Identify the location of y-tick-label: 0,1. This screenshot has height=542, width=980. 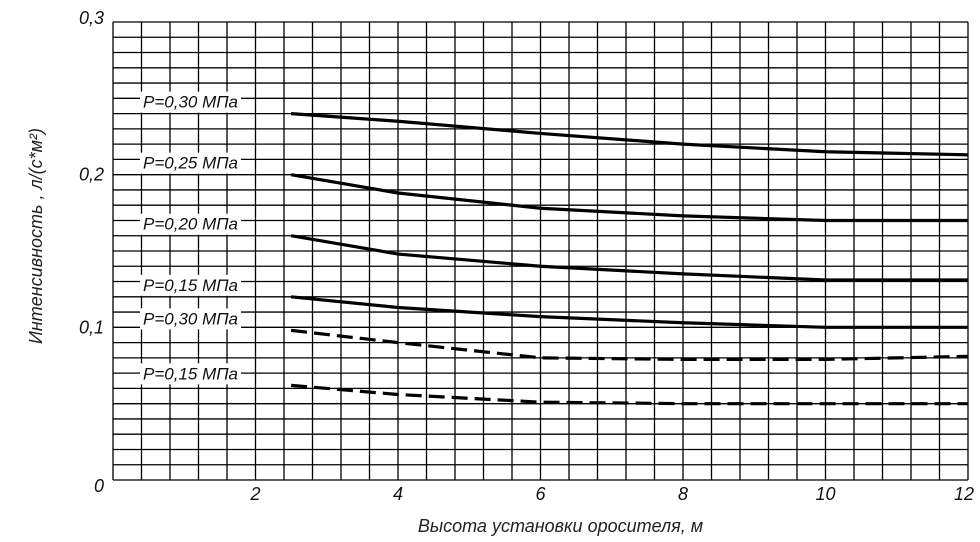
(91, 327).